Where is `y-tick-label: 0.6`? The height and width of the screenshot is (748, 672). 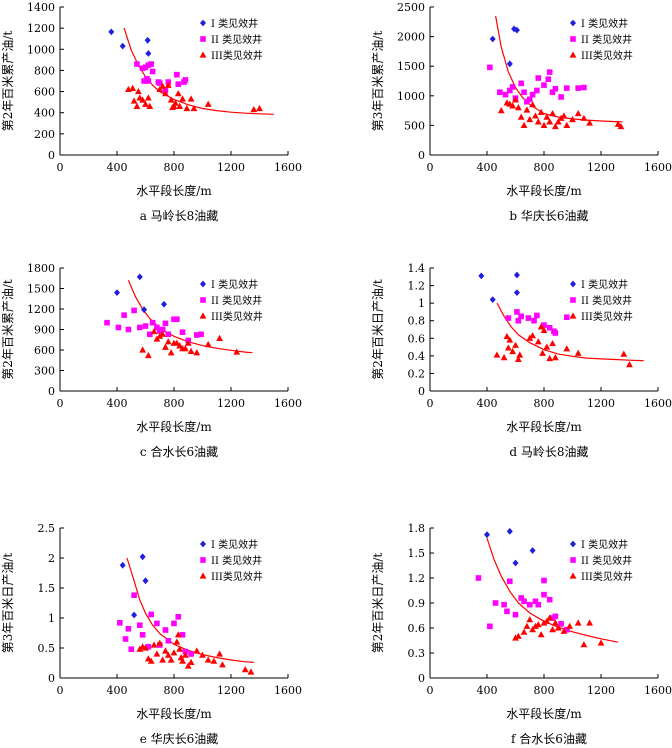
y-tick-label: 0.6 is located at coordinates (417, 338).